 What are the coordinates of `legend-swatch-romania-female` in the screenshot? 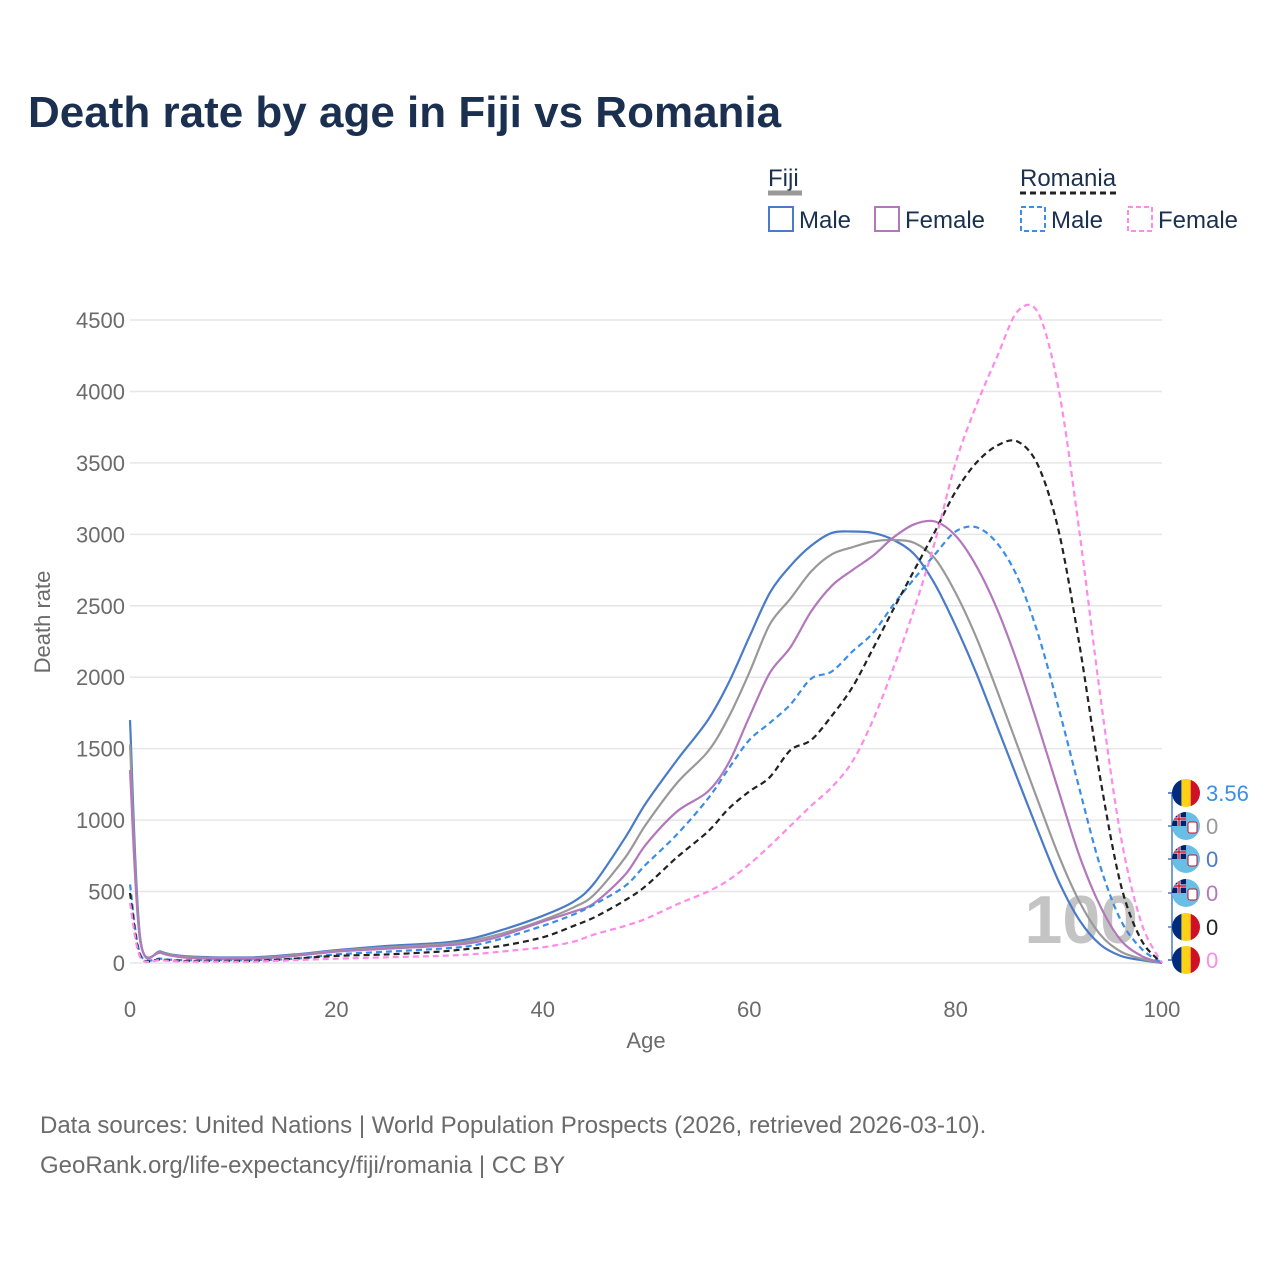 It's located at (1140, 219).